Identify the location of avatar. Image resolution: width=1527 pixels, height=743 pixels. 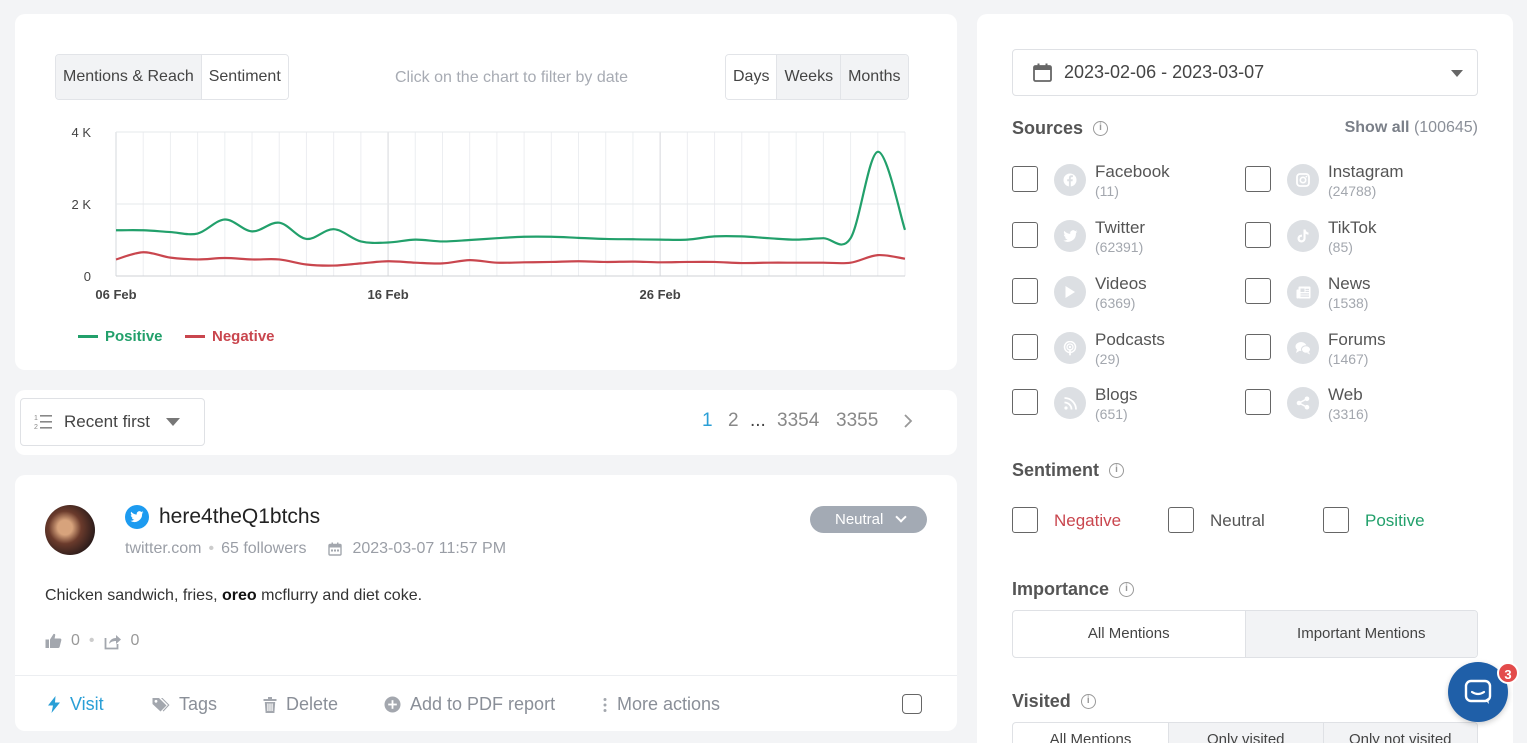
(70, 530).